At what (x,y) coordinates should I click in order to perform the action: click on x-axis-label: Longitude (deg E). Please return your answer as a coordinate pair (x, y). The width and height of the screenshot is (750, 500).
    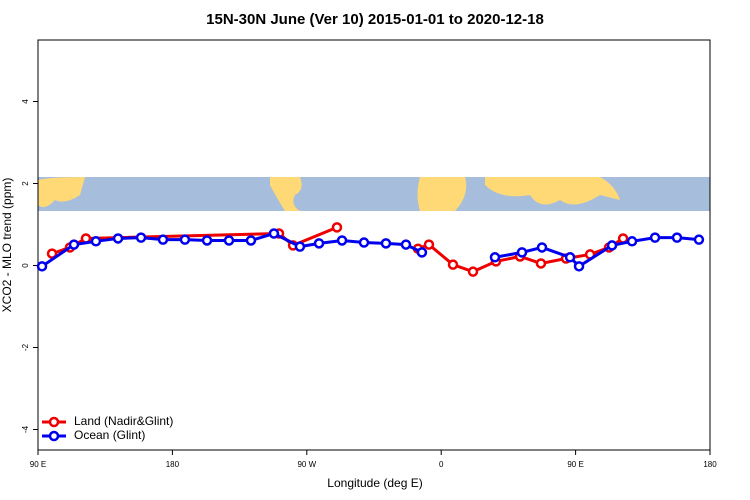
    Looking at the image, I should click on (374, 483).